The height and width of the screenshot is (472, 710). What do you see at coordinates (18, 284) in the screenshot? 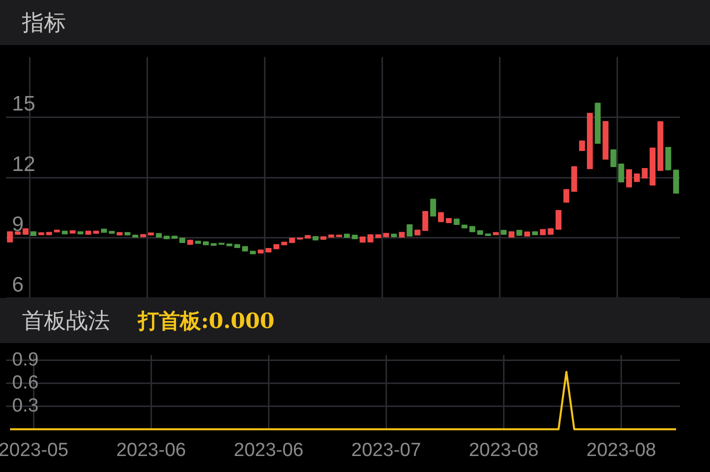
I see `y-tick-label: 6` at bounding box center [18, 284].